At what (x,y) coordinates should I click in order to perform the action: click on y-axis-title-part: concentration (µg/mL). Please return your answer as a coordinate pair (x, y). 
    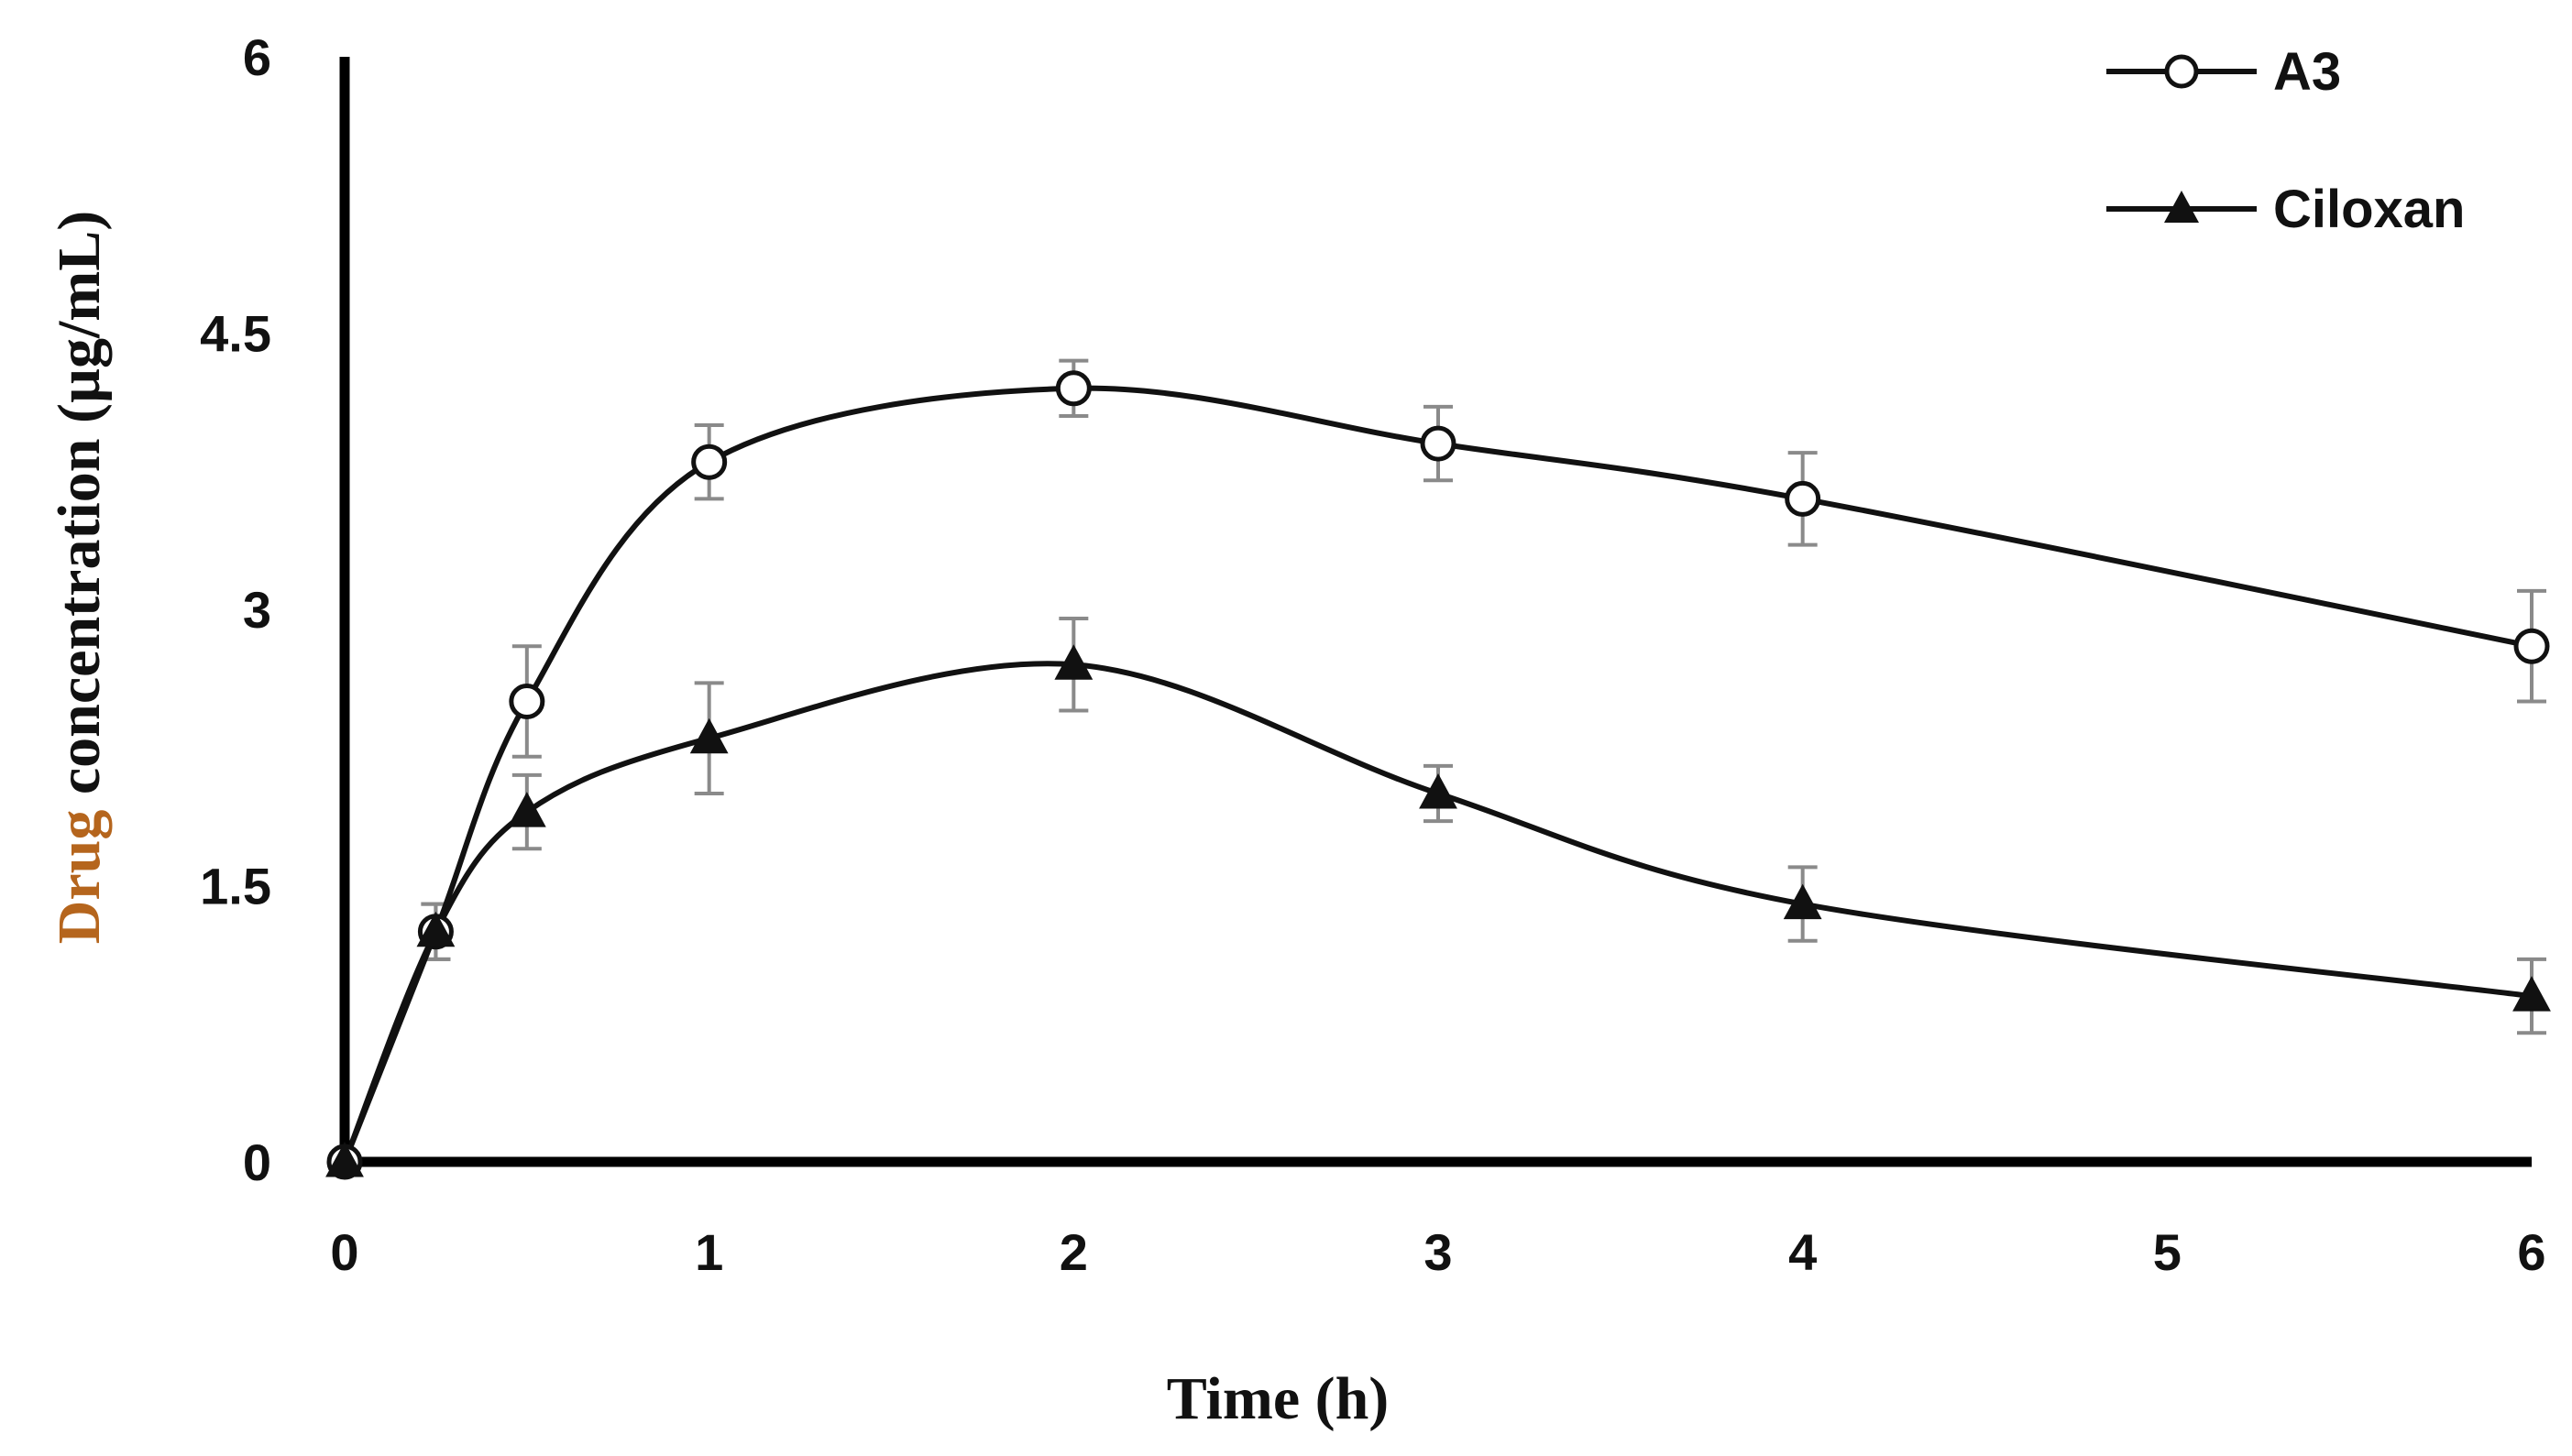
    Looking at the image, I should click on (79, 510).